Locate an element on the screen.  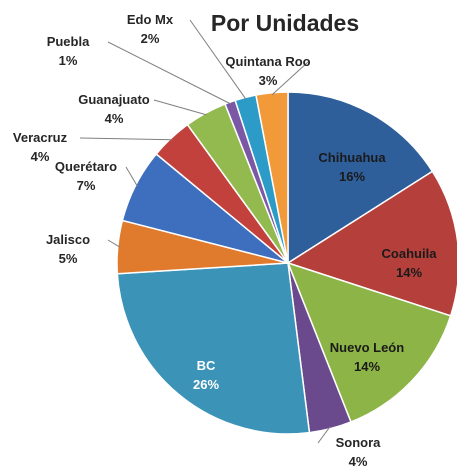
slice-label: Chihuahua is located at coordinates (352, 157).